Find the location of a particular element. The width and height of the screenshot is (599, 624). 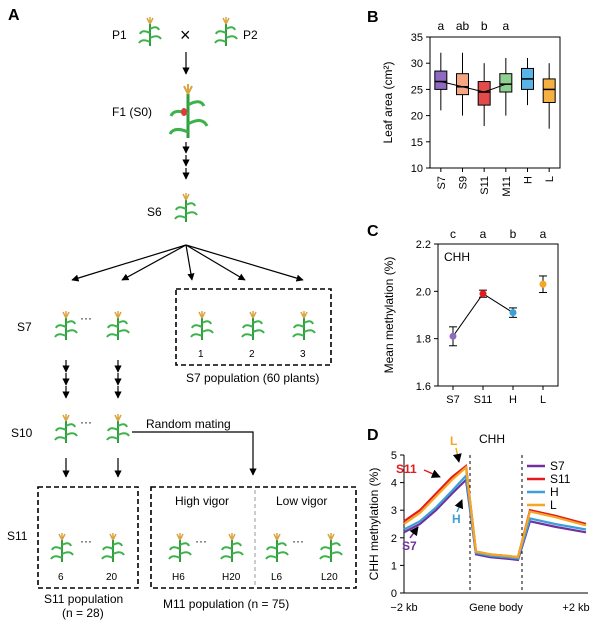

y-tick-label: 25 is located at coordinates (417, 90).